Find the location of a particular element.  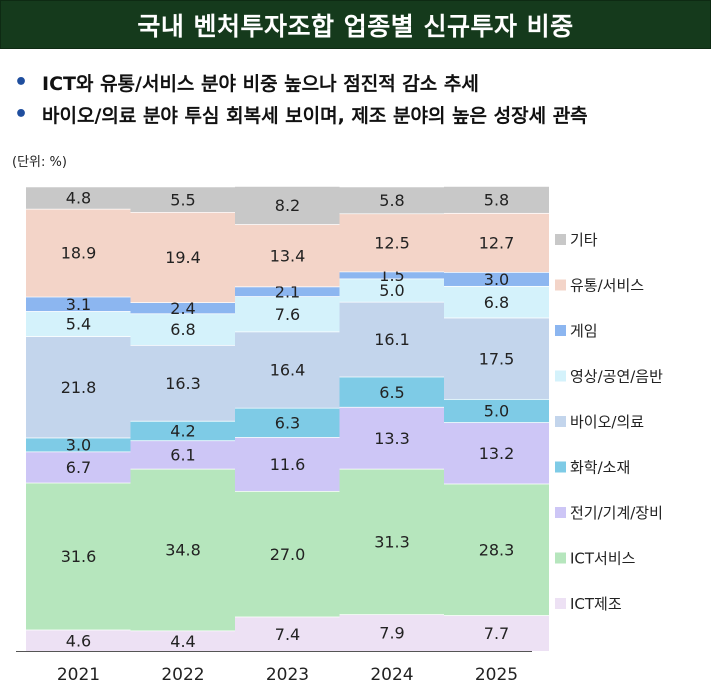

data-label: 4.6 is located at coordinates (78, 640).